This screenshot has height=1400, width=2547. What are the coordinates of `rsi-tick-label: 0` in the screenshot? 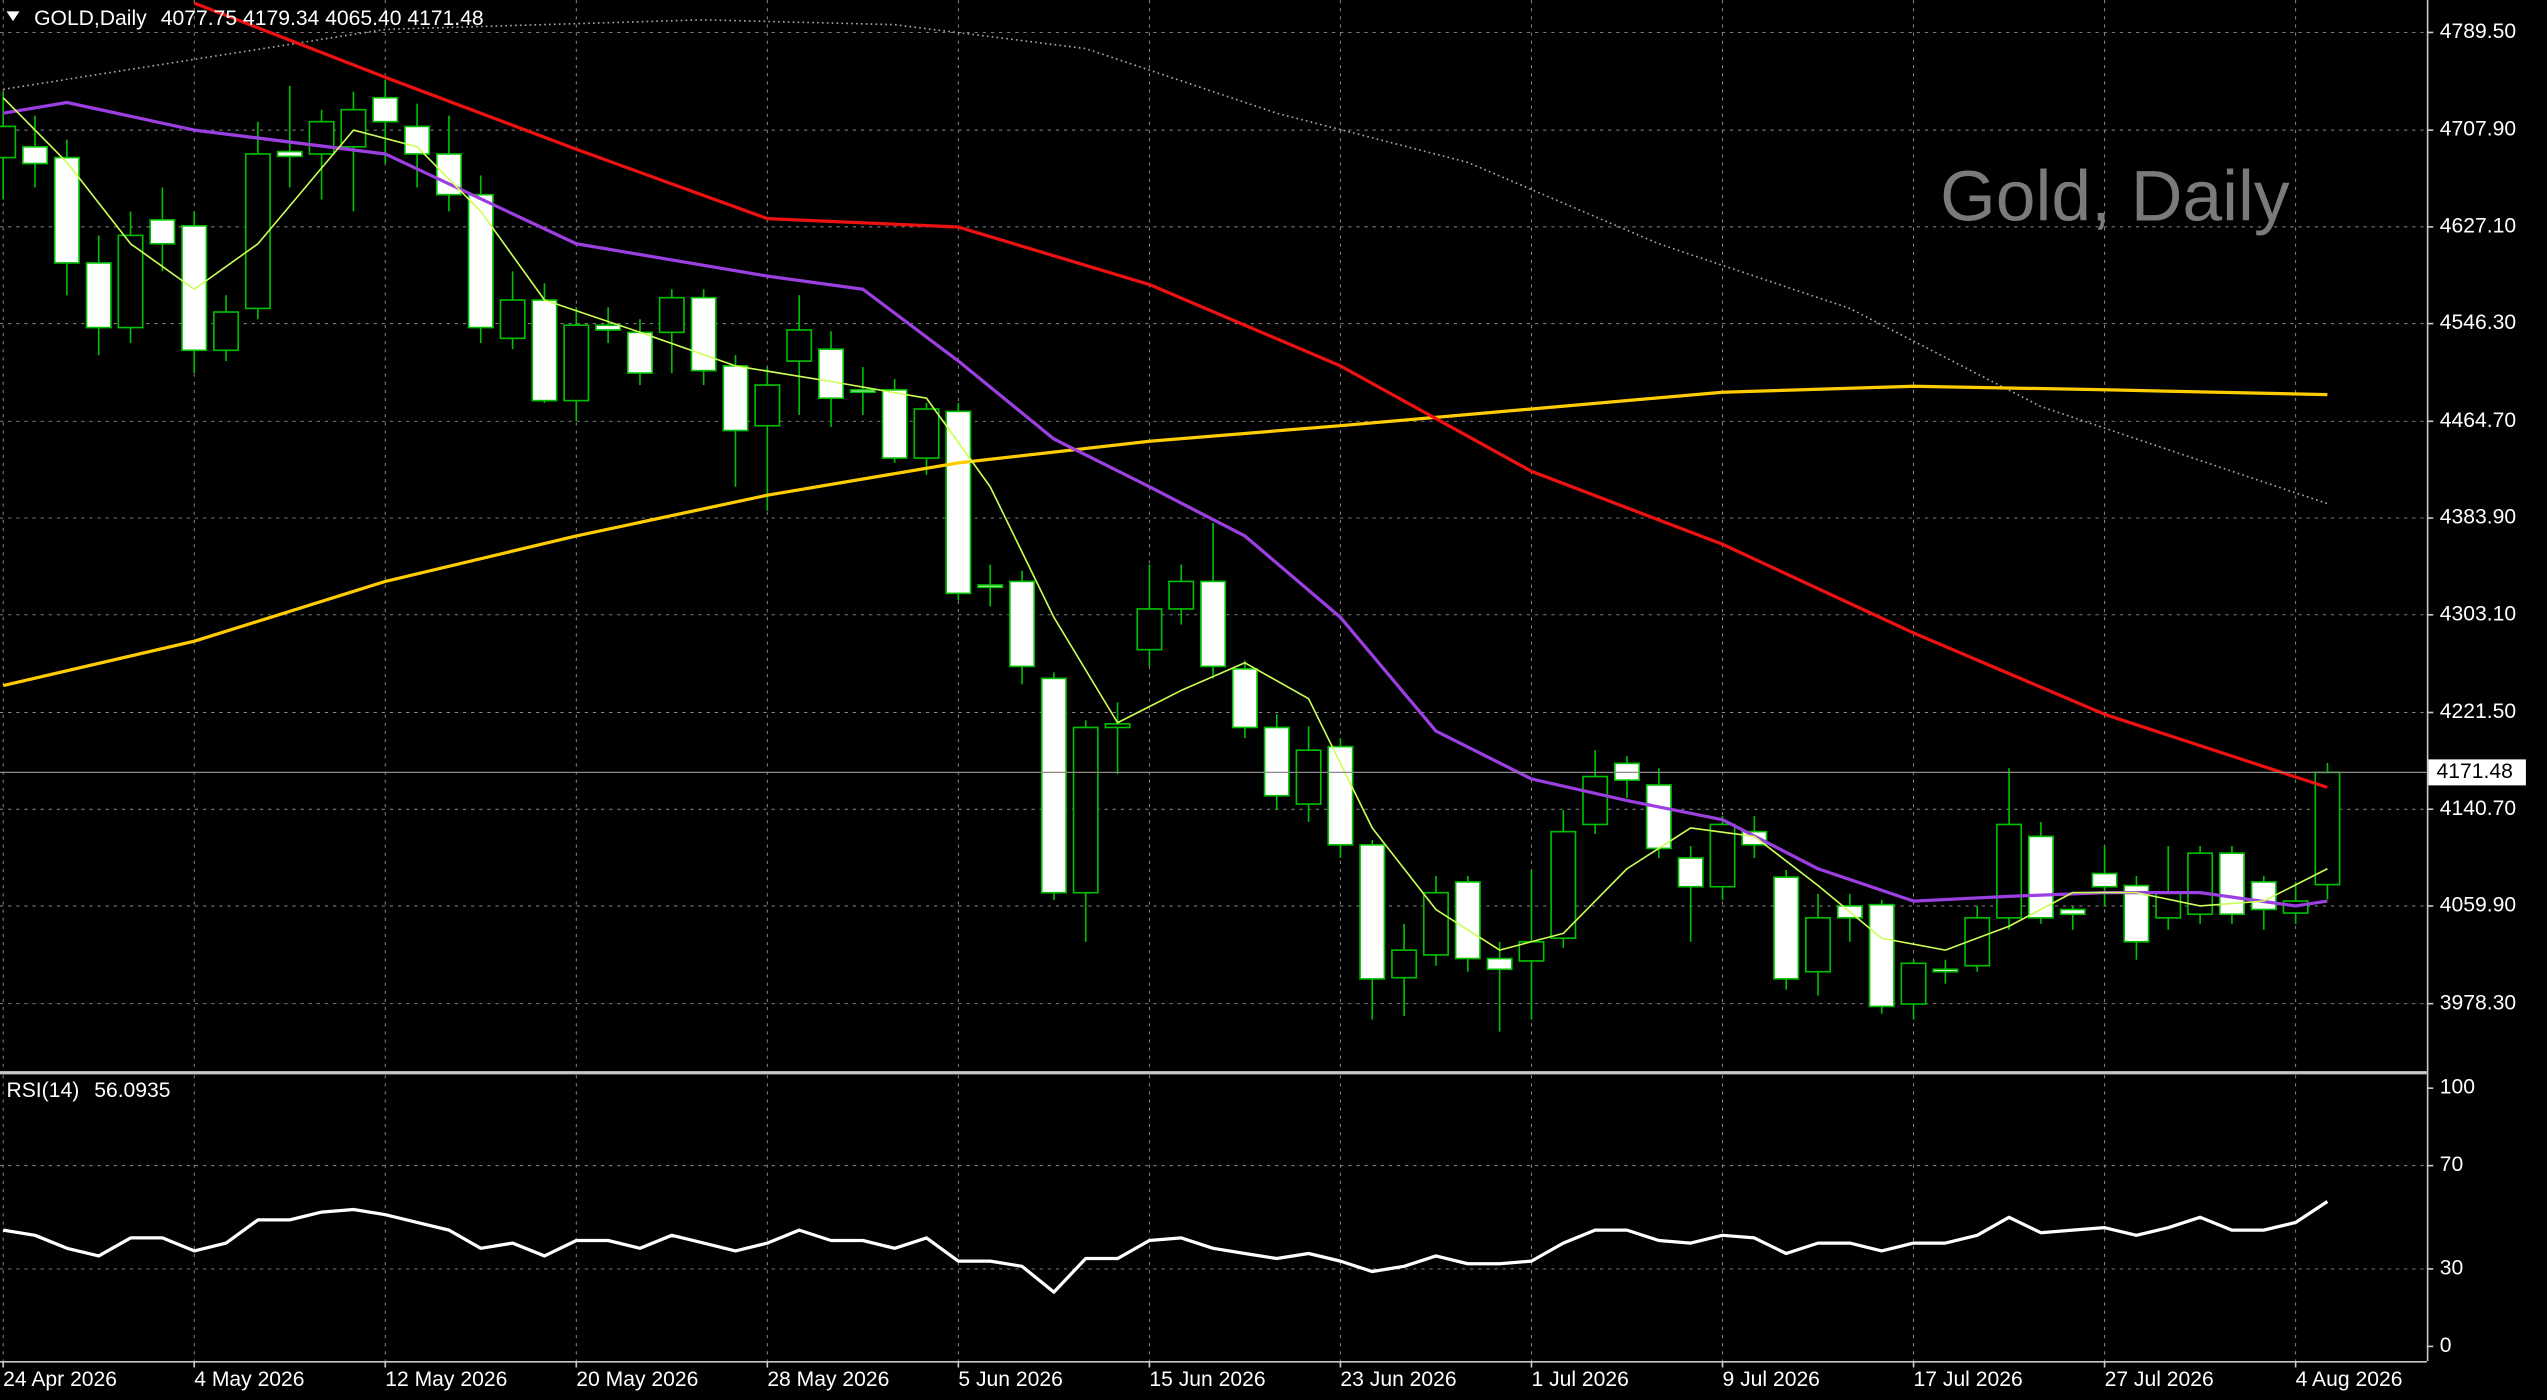 It's located at (2446, 1345).